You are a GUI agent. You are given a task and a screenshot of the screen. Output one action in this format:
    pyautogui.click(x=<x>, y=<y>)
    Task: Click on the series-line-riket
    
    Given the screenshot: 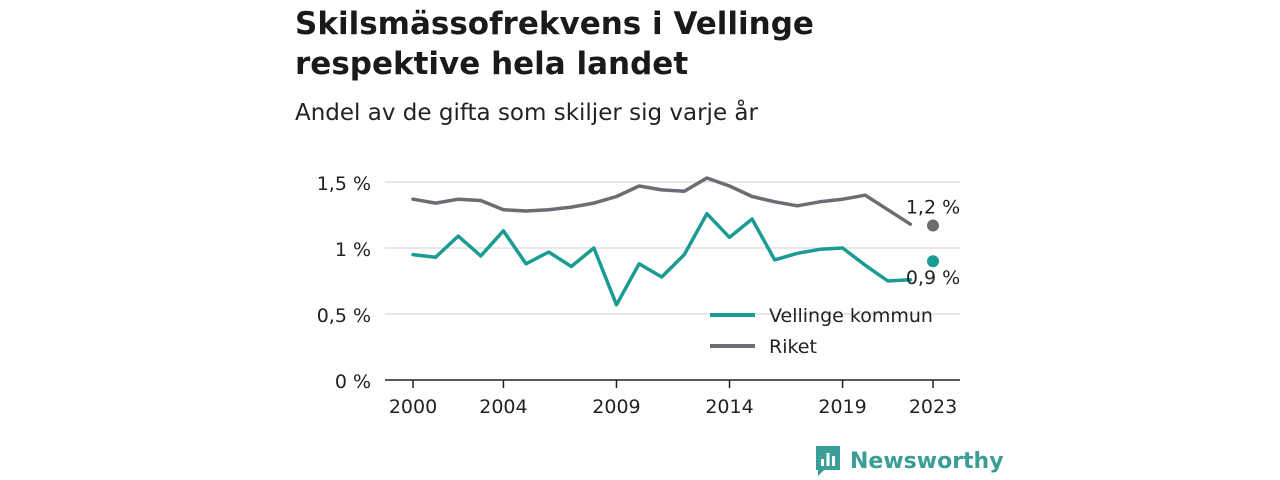 What is the action you would take?
    pyautogui.click(x=662, y=201)
    